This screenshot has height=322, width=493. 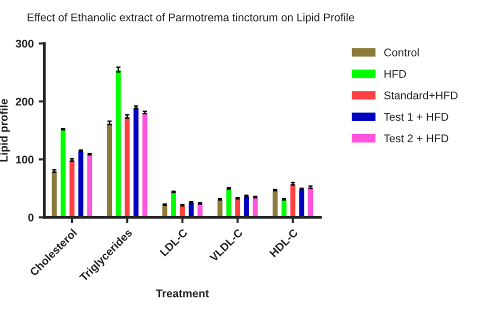 What do you see at coordinates (31, 218) in the screenshot?
I see `y-tick-label: 0` at bounding box center [31, 218].